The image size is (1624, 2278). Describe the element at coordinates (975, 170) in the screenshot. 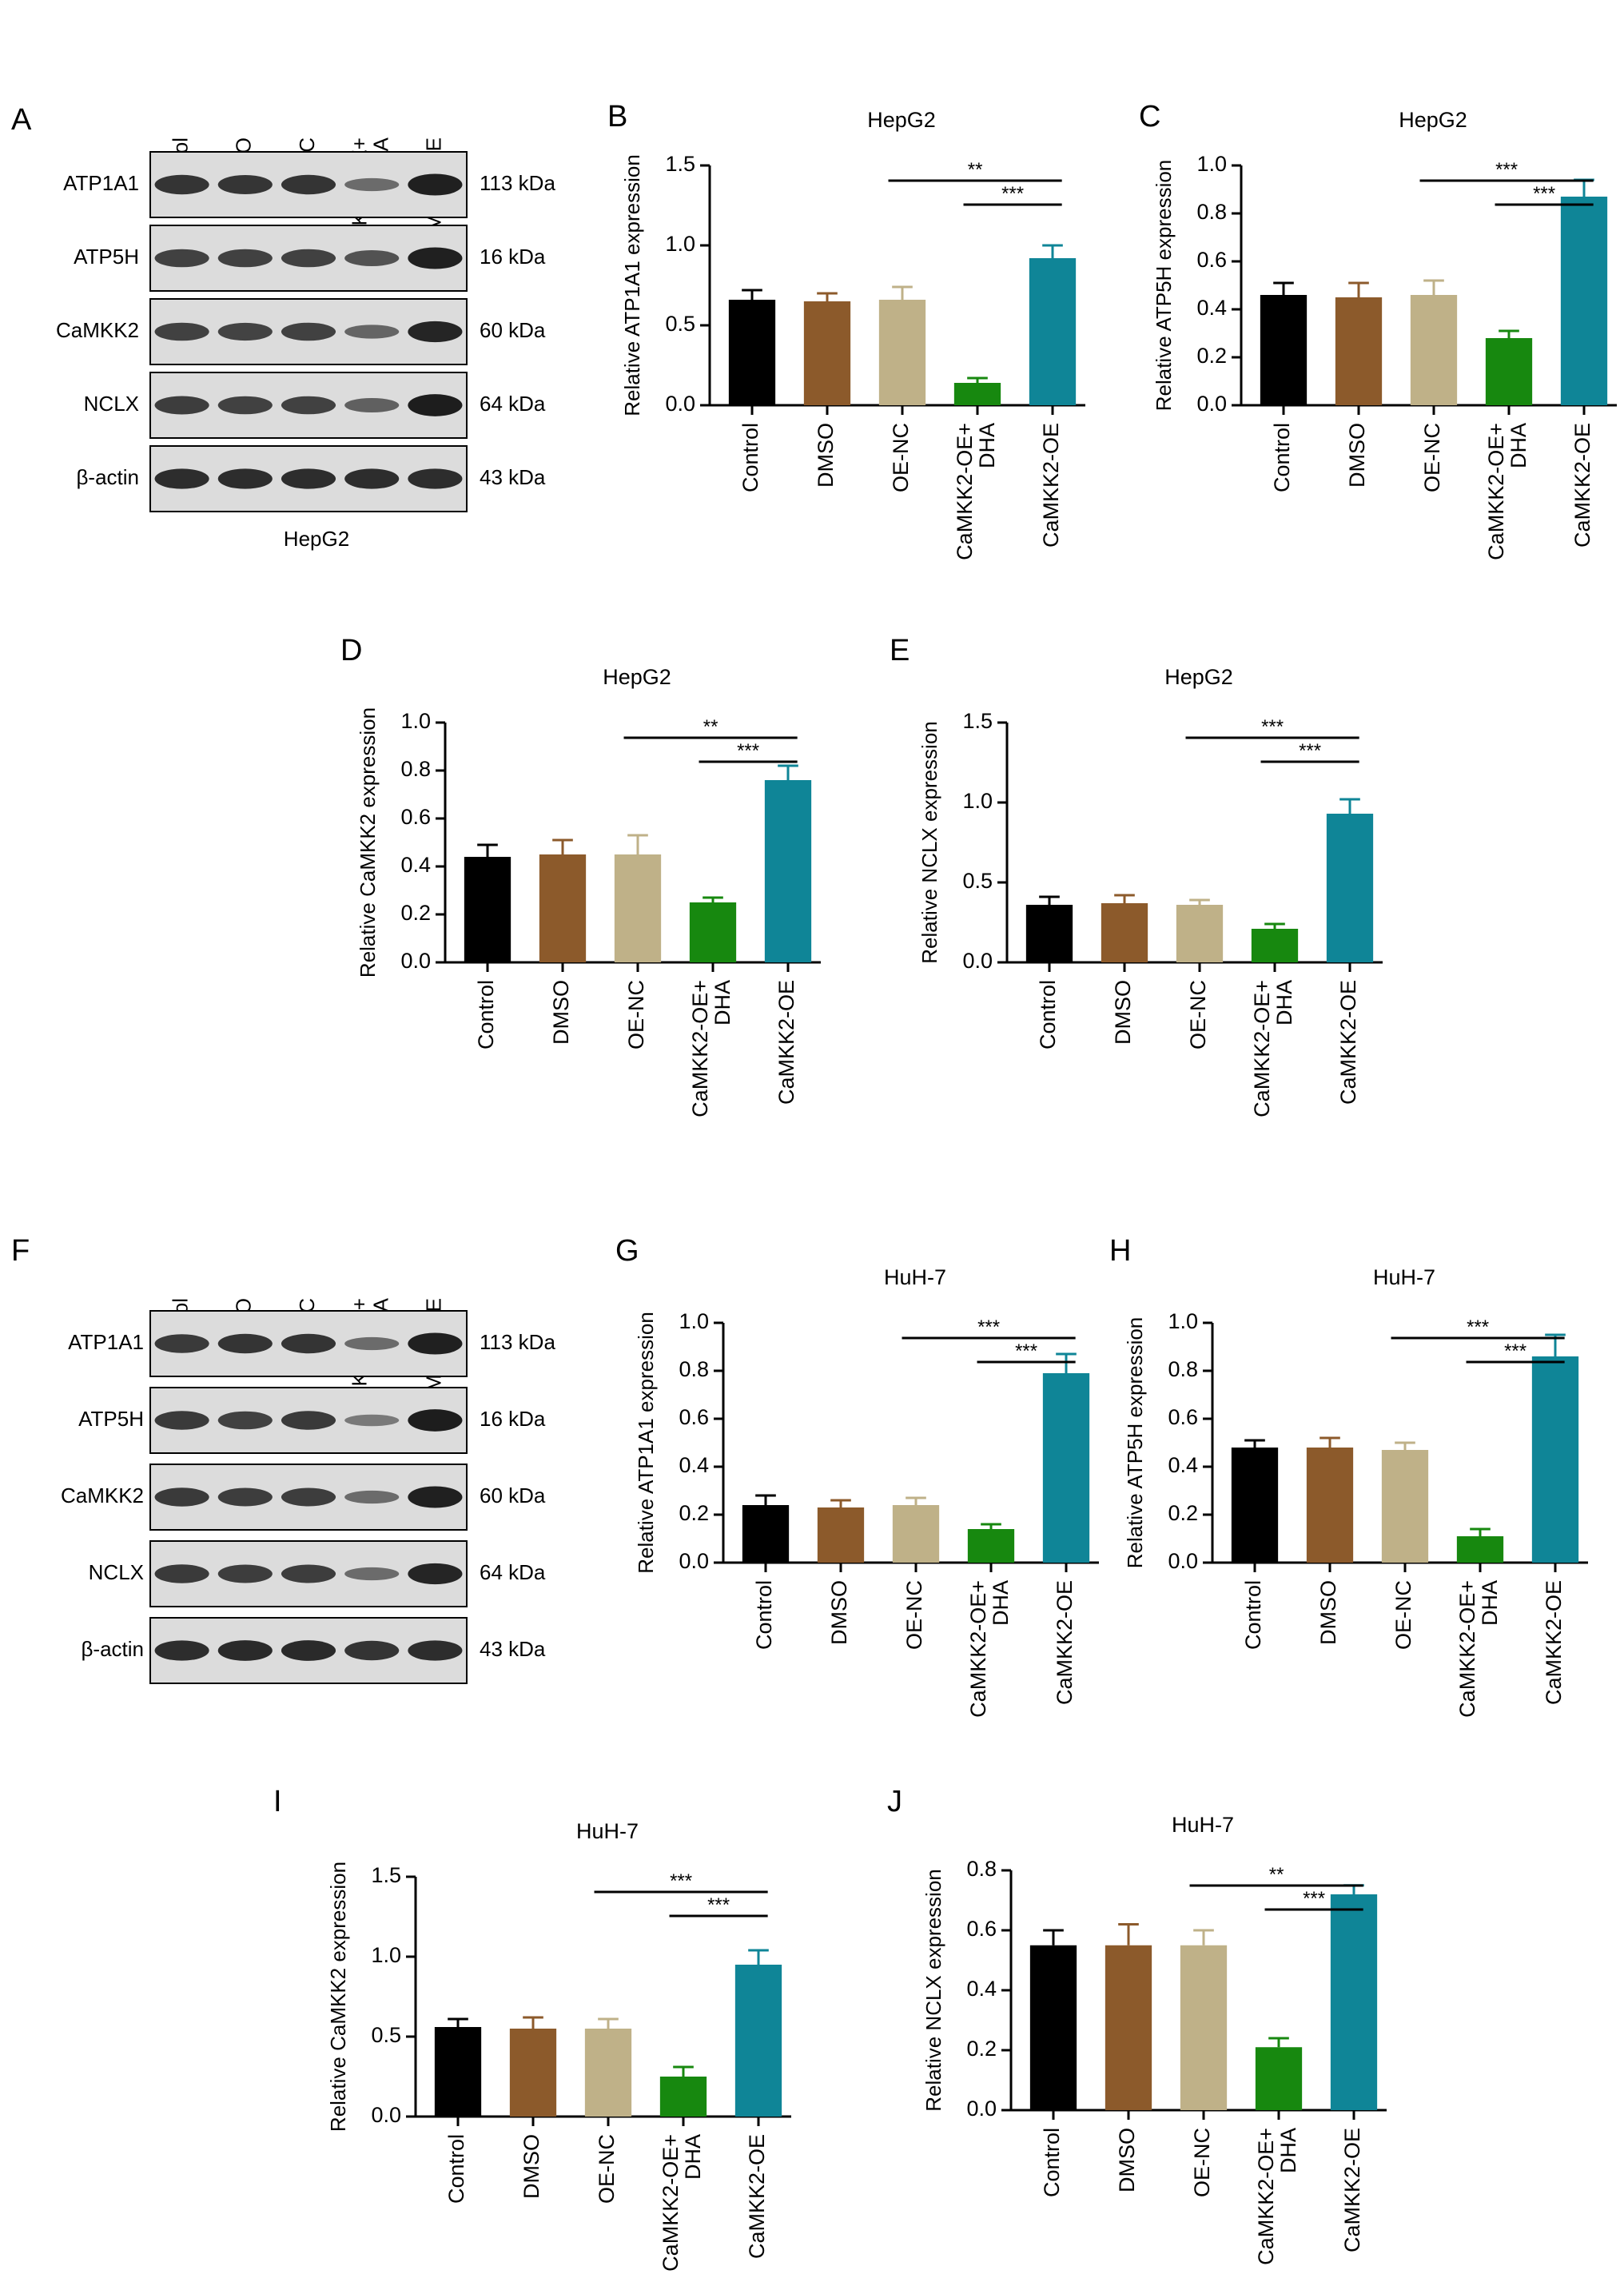

I see `significance-label: **` at that location.